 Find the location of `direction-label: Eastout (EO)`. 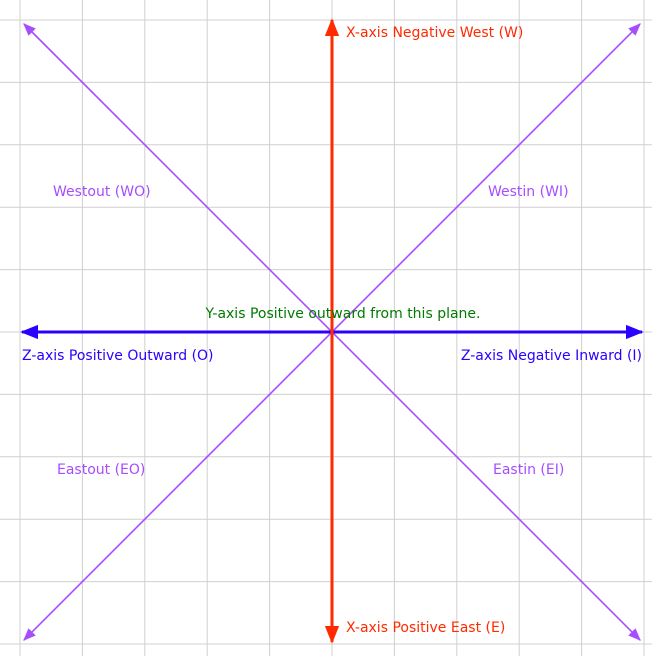

direction-label: Eastout (EO) is located at coordinates (101, 470).